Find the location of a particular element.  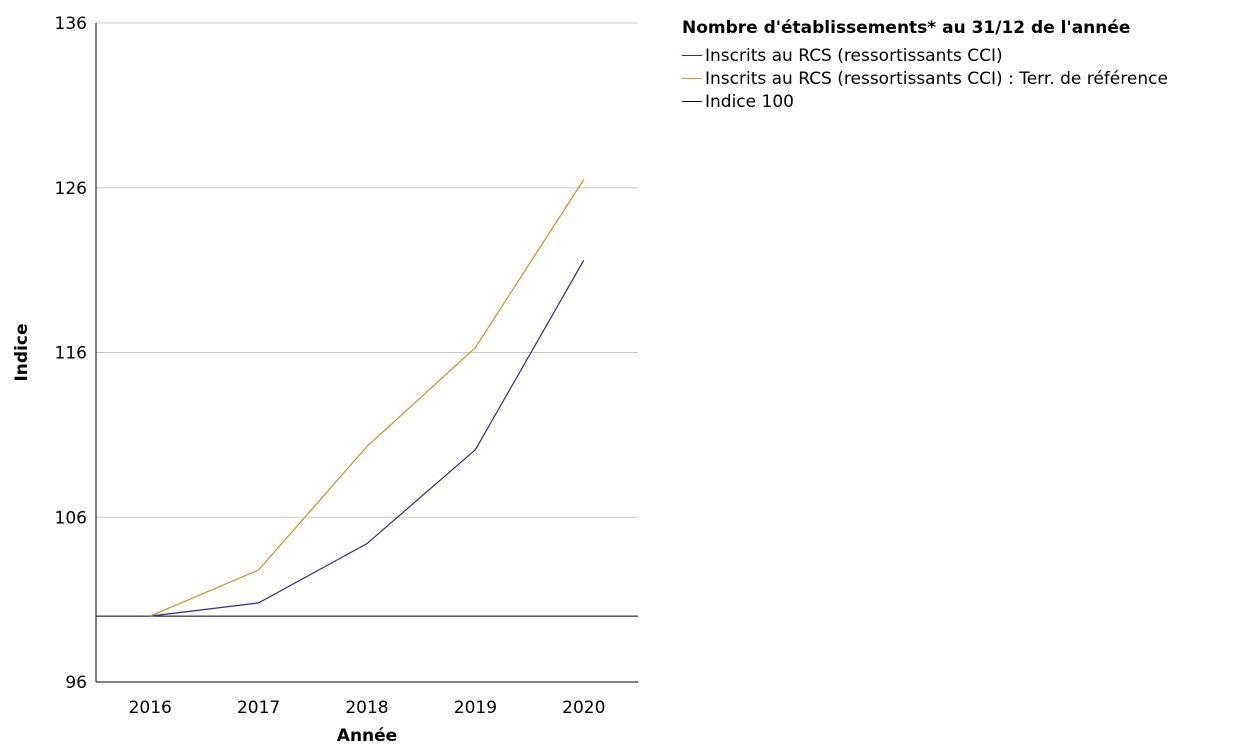

y-tick-label-96: 96 is located at coordinates (76, 683).